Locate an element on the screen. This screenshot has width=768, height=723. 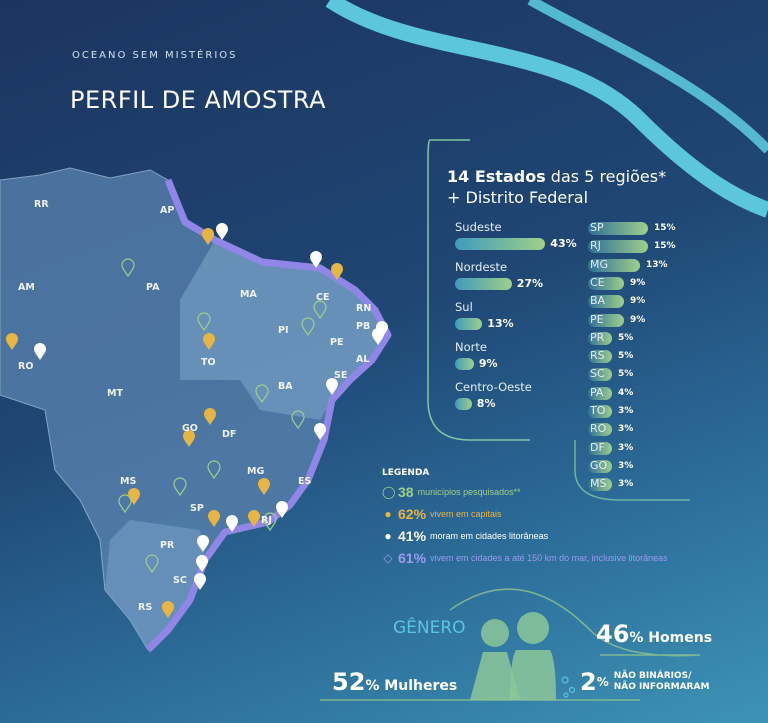
men-stat: 46% Homens is located at coordinates (654, 634).